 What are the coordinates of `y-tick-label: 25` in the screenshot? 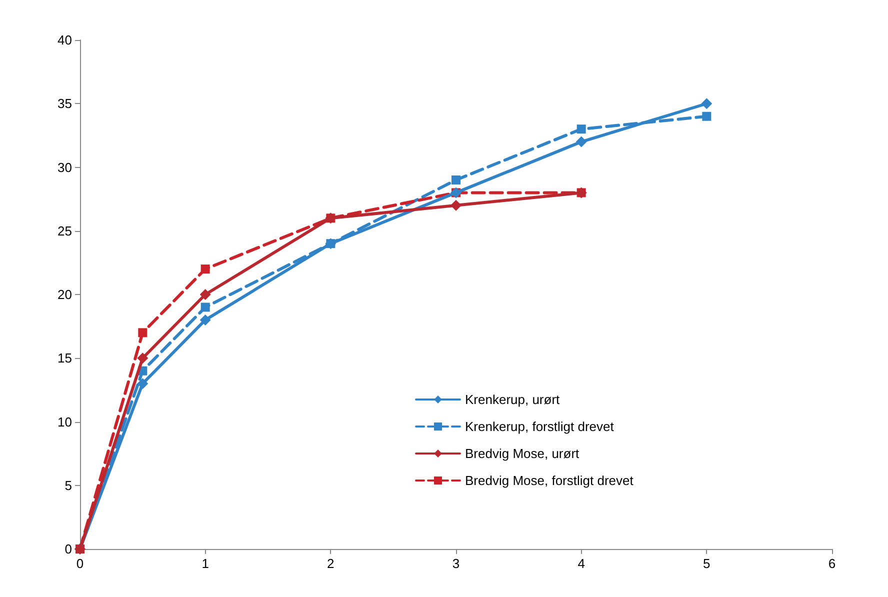 It's located at (65, 230).